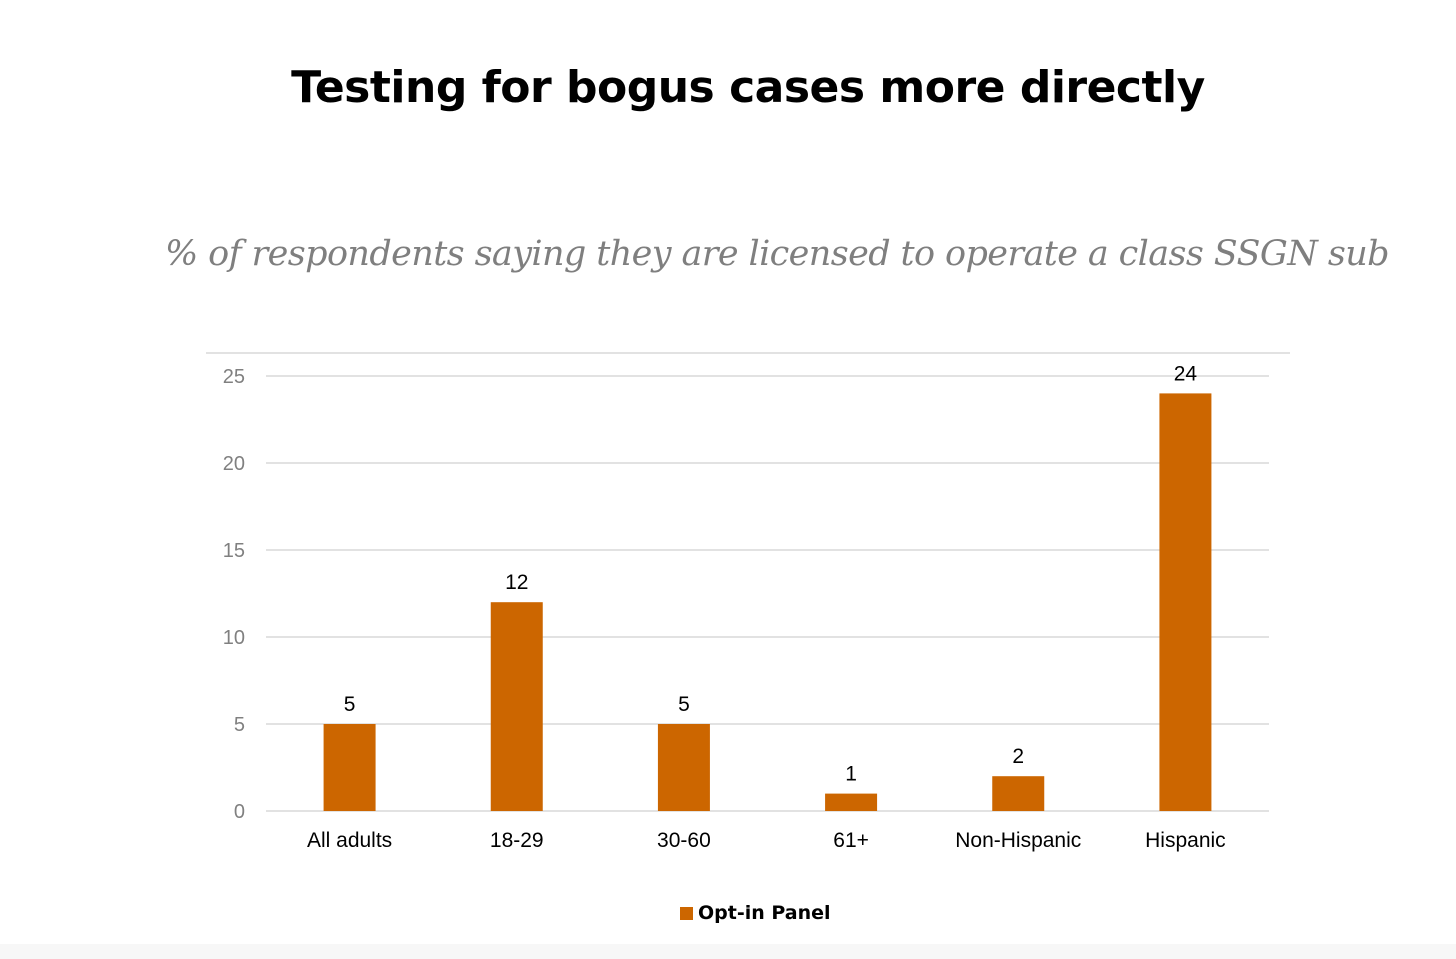  I want to click on data-label: 24, so click(1186, 373).